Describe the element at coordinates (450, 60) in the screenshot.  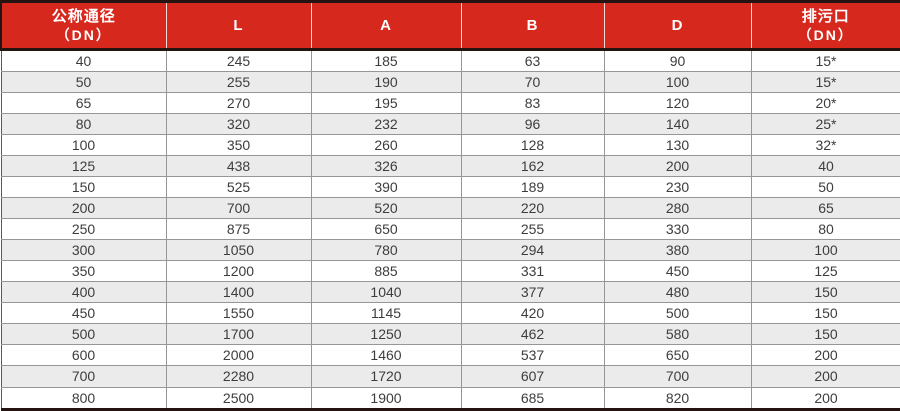
I see `table-row-dn-40: 40 245 185 63 90 15*` at that location.